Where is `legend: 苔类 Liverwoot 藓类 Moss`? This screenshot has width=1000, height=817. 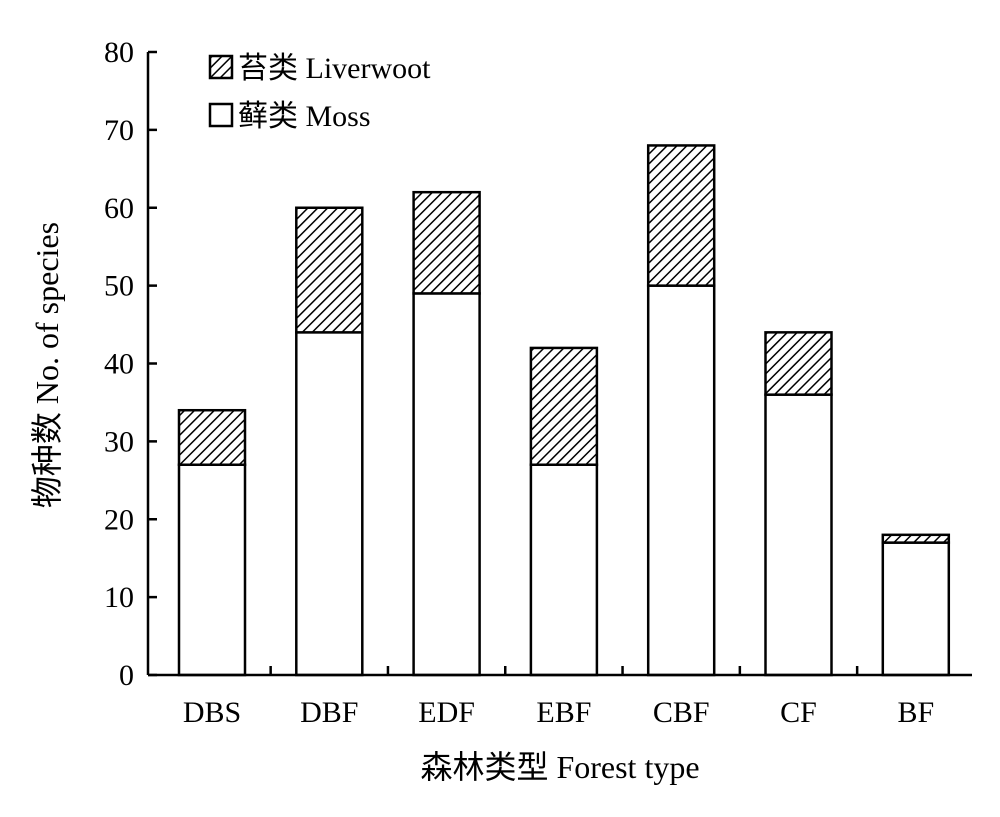
legend: 苔类 Liverwoot 藓类 Moss is located at coordinates (319, 92).